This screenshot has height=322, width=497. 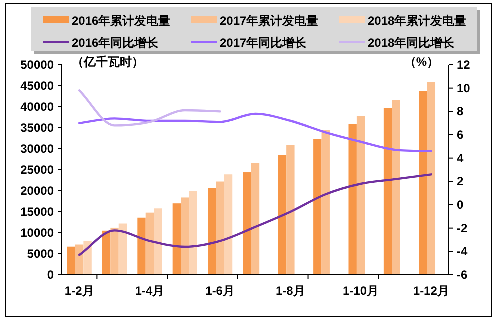 I want to click on y2-tick-label: -4, so click(x=462, y=251).